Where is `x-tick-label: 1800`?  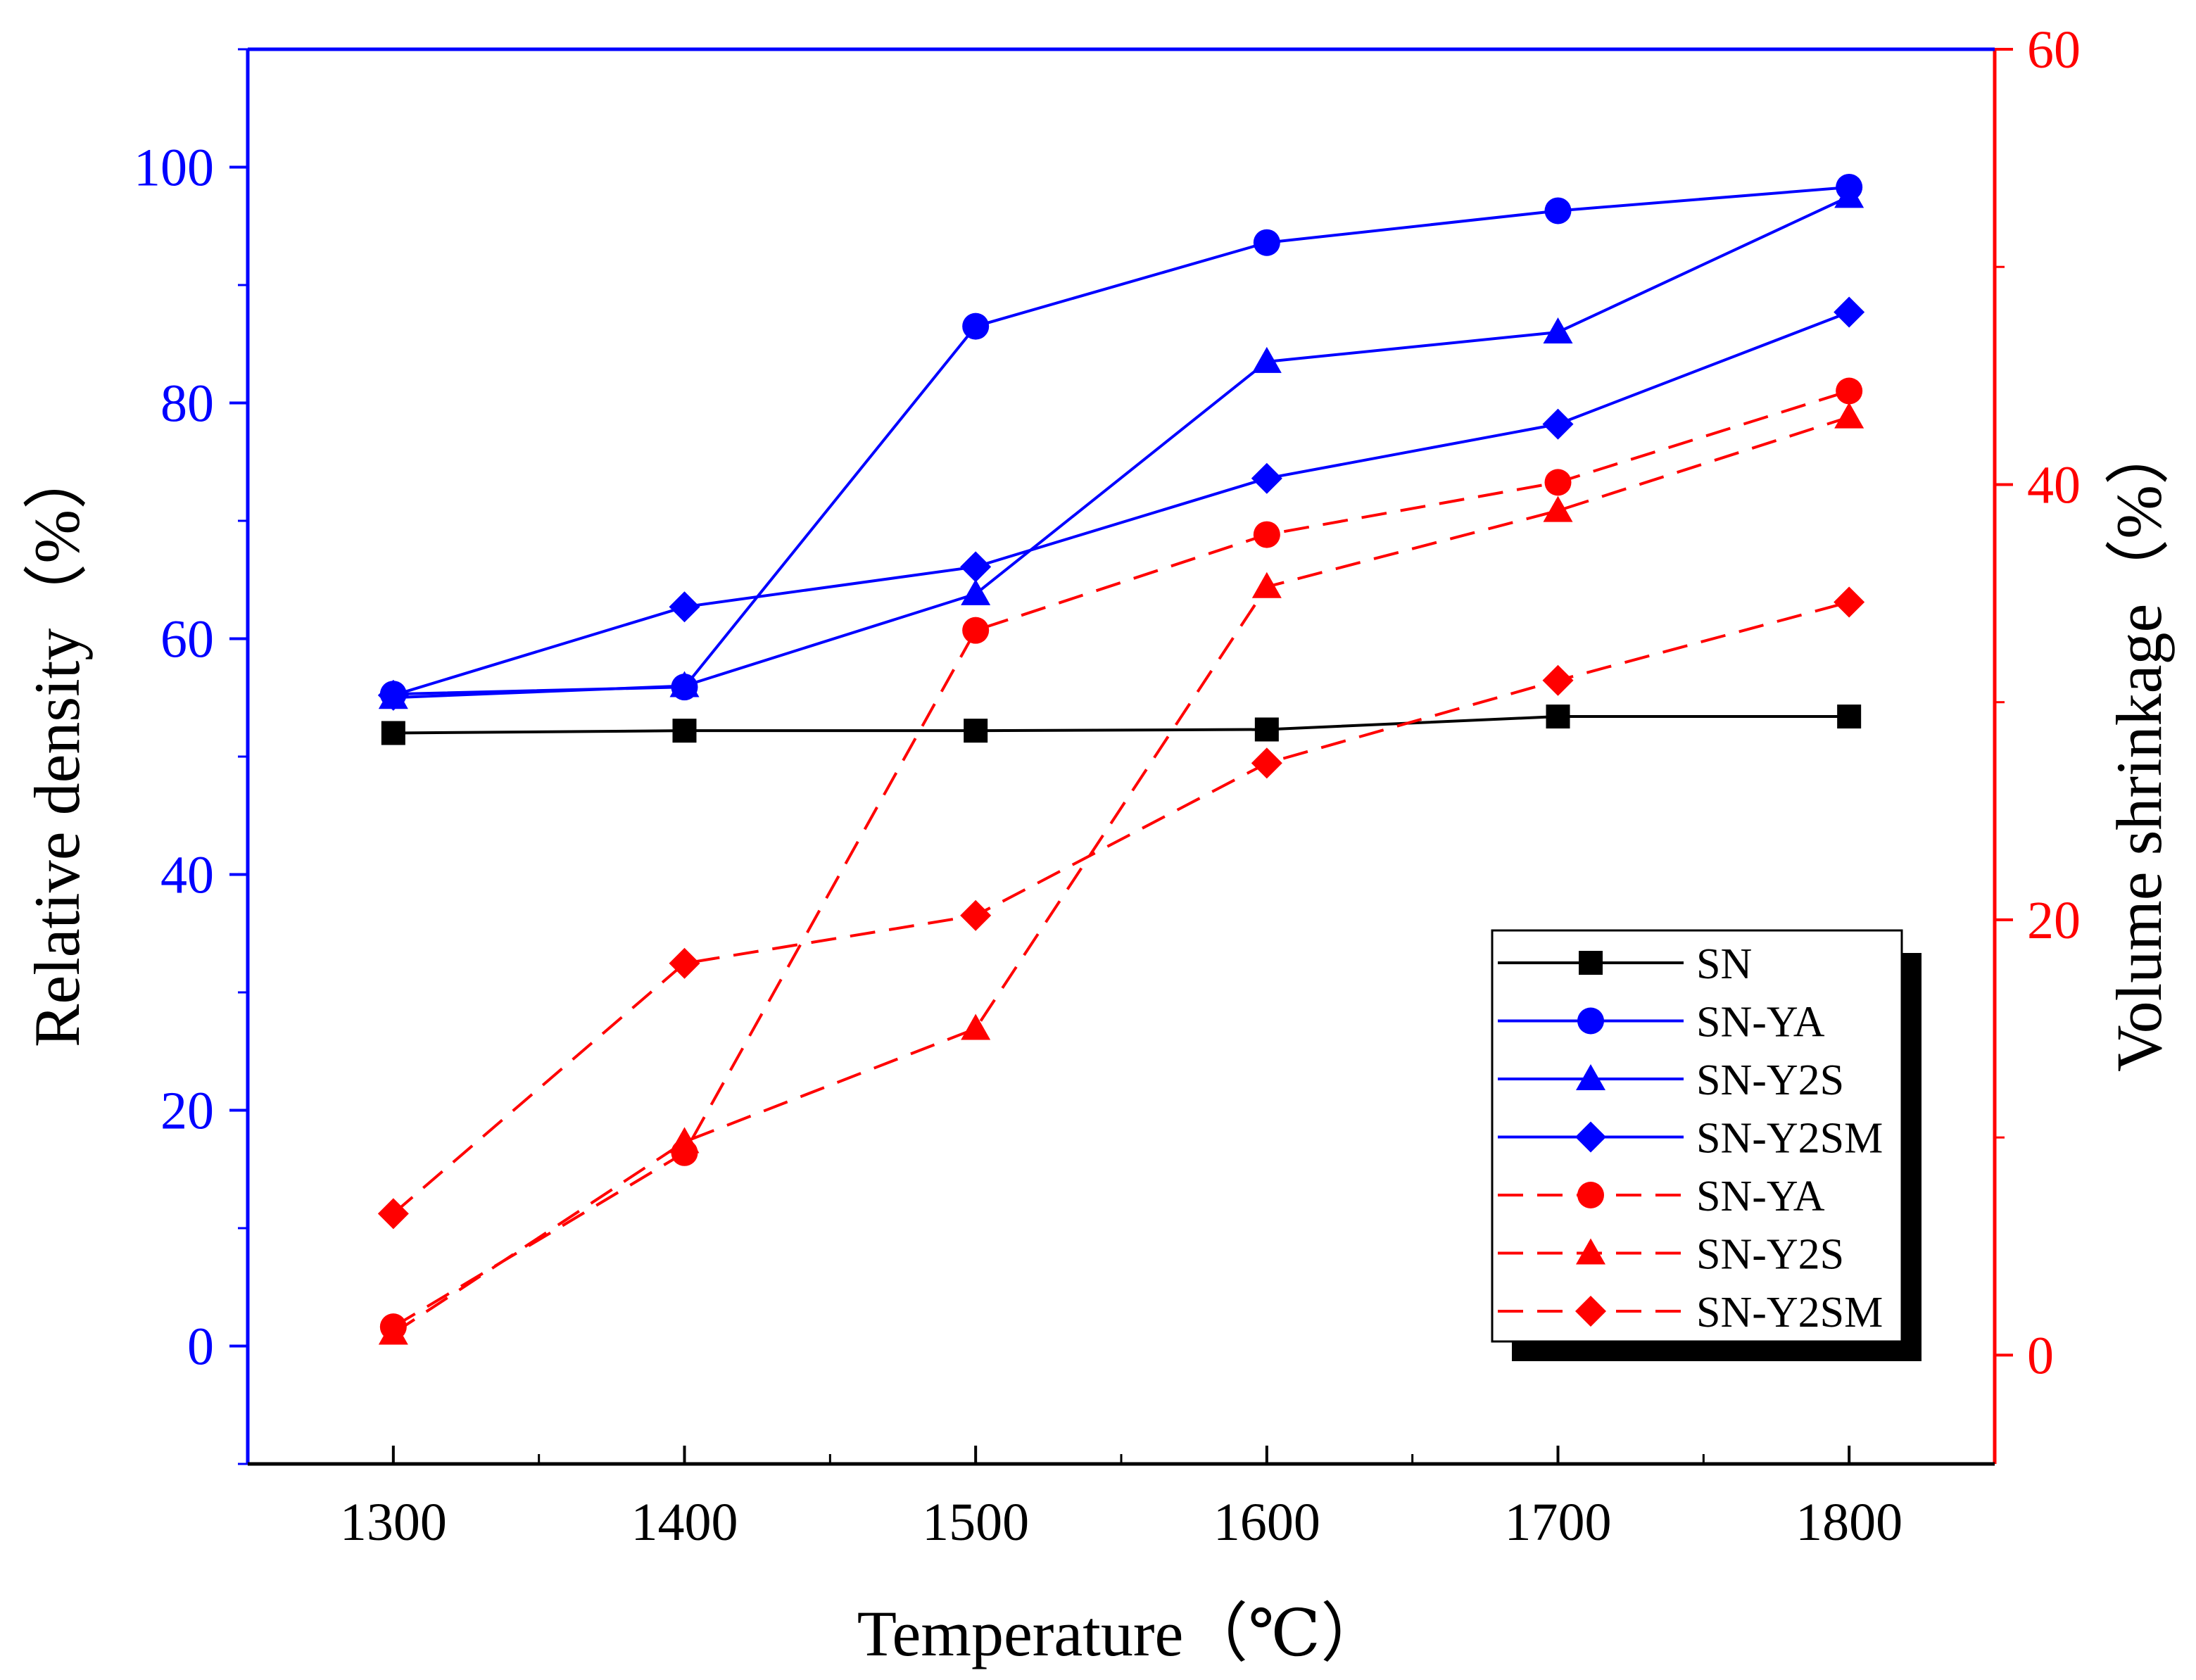 x-tick-label: 1800 is located at coordinates (1849, 1522).